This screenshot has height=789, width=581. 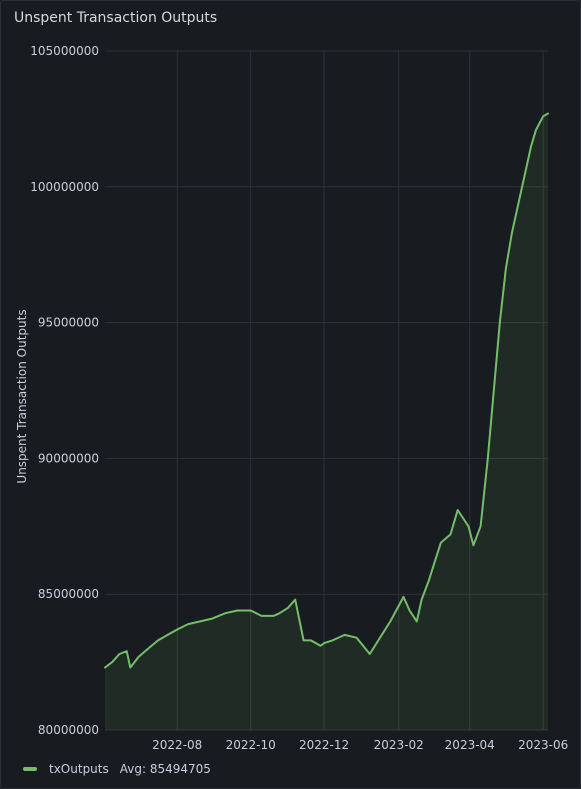 What do you see at coordinates (79, 769) in the screenshot?
I see `legend-series-name: txOutputs` at bounding box center [79, 769].